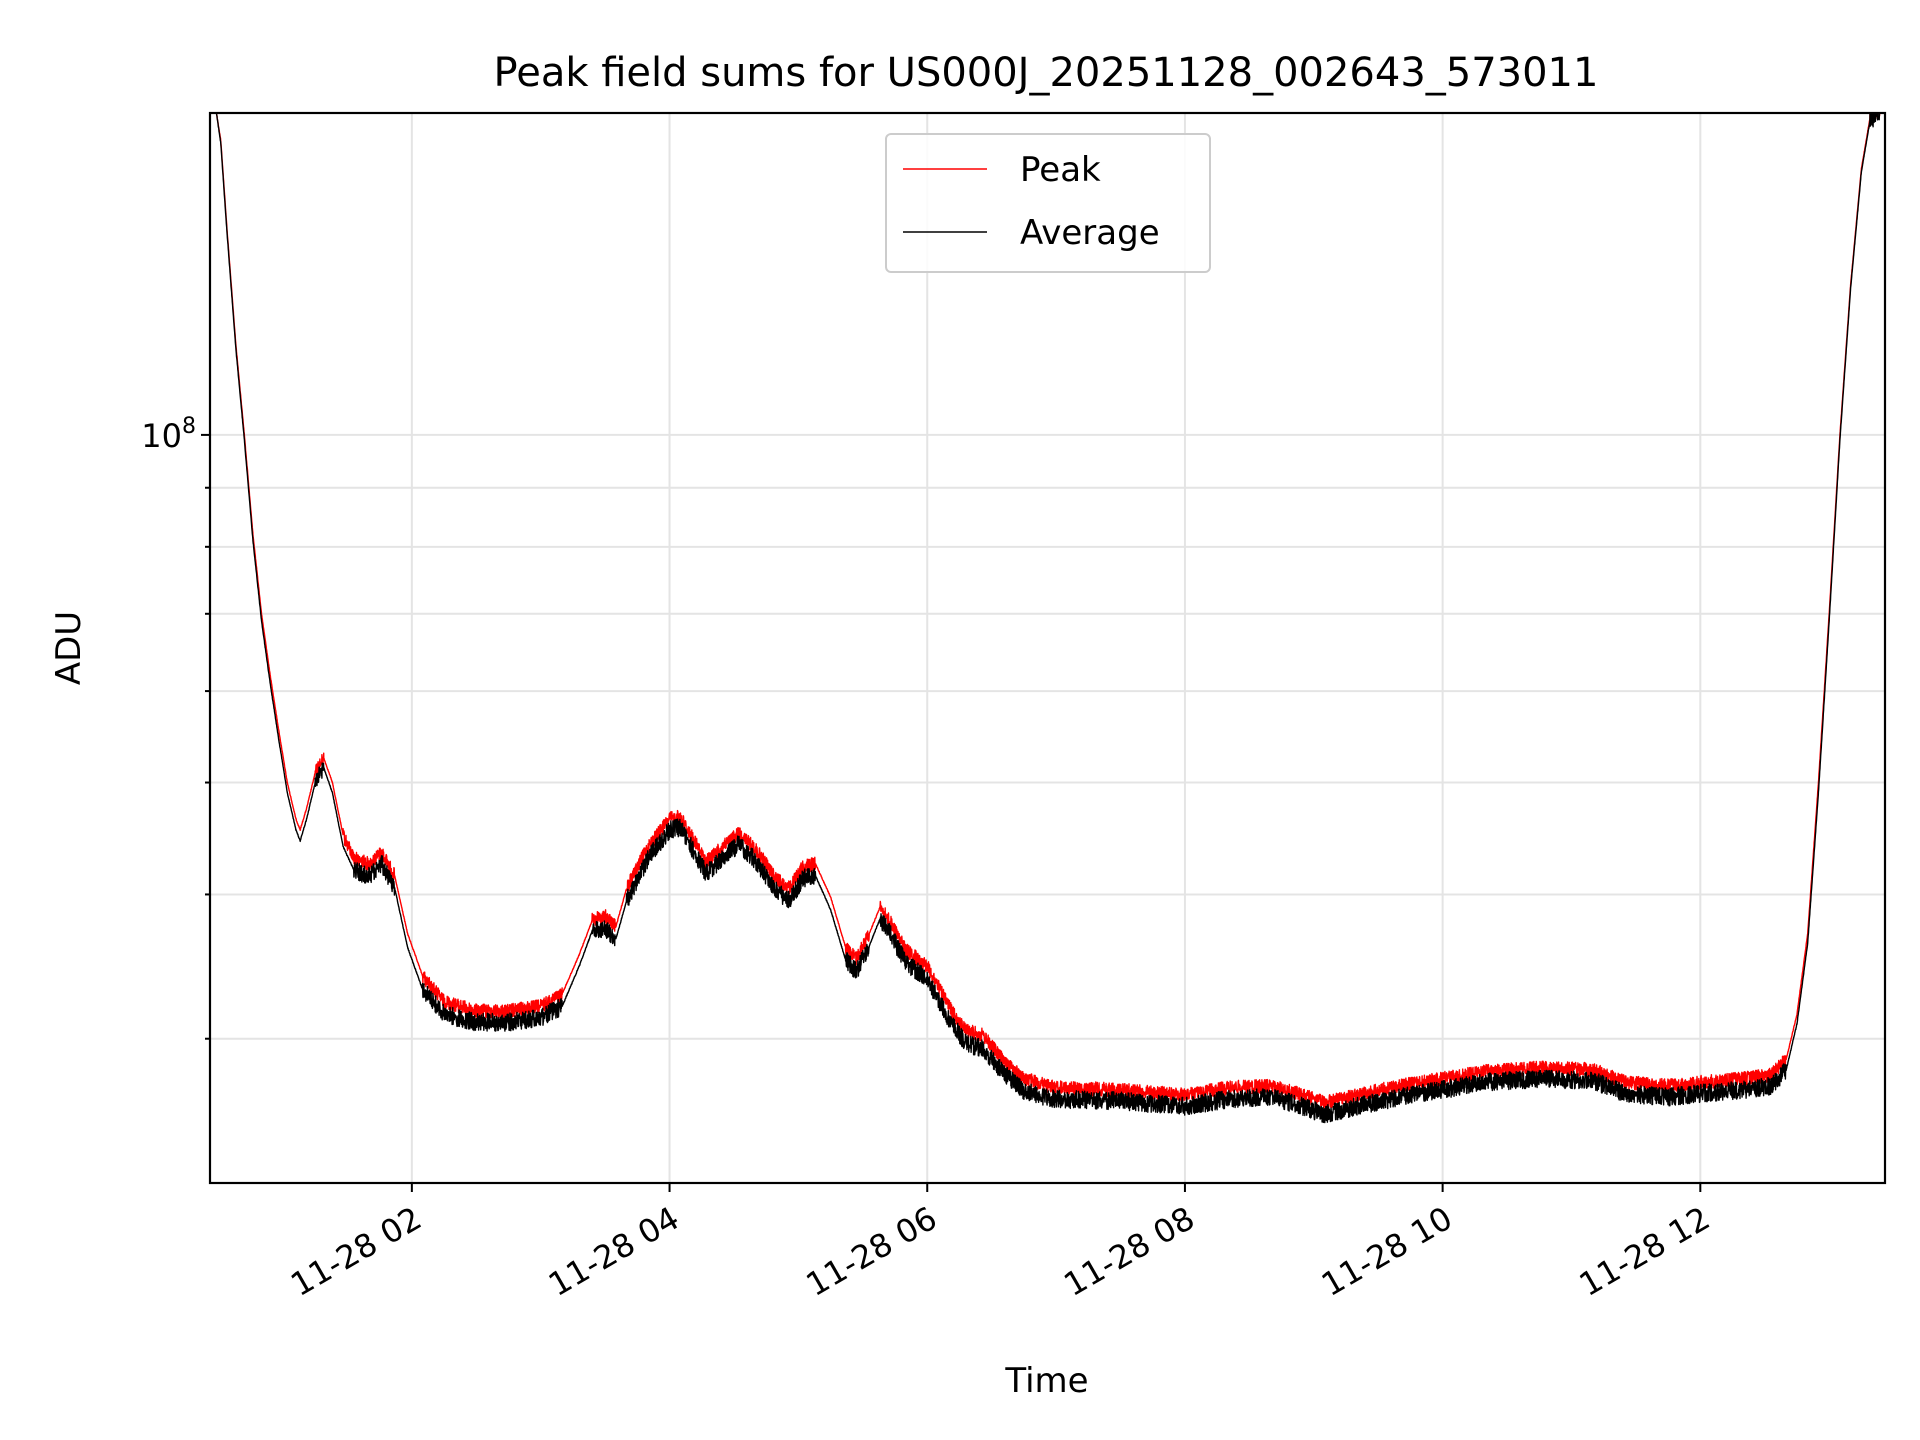  I want to click on y-axis-label: ADU, so click(69, 648).